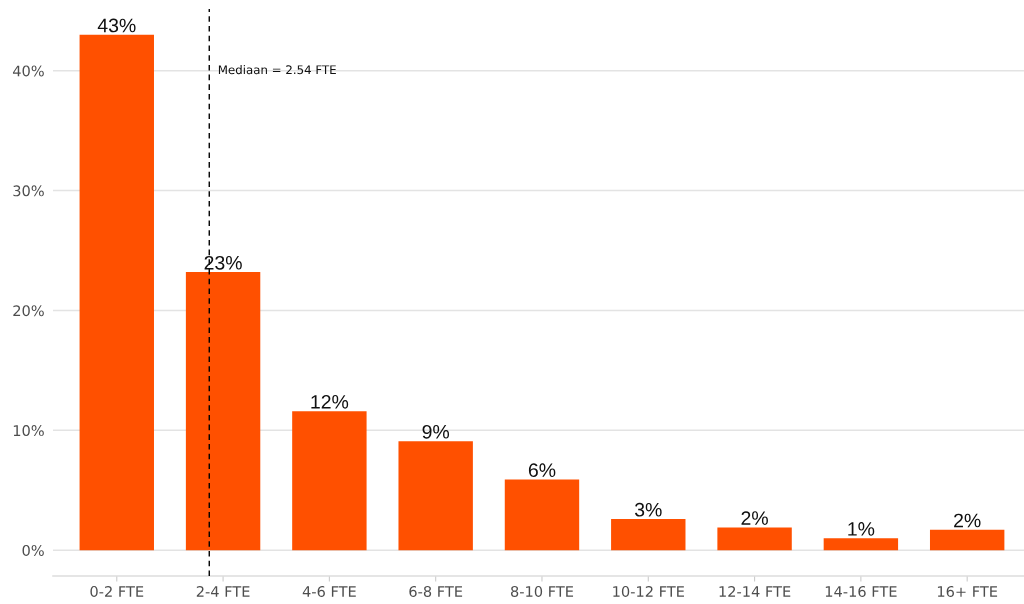 The image size is (1024, 604). I want to click on data-label: 23%, so click(223, 262).